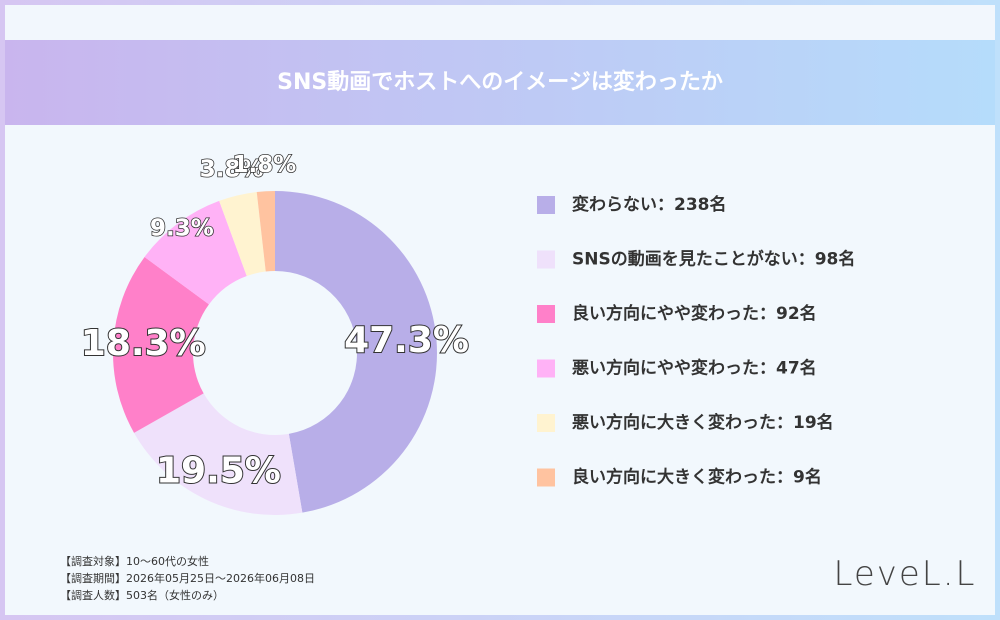 This screenshot has width=1000, height=620. Describe the element at coordinates (694, 368) in the screenshot. I see `legend-label: 悪い方向にやや変わった：47名` at that location.